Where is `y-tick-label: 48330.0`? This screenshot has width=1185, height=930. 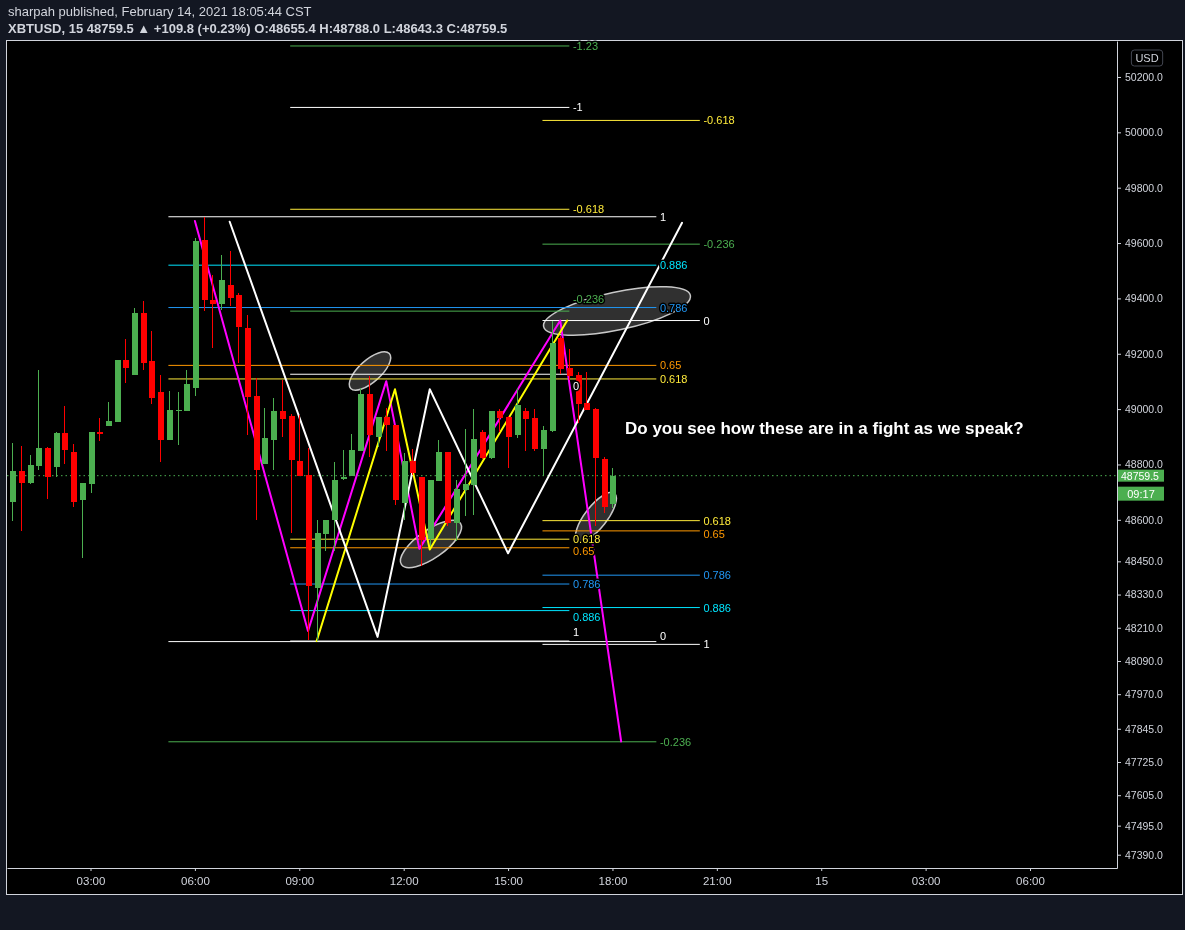 y-tick-label: 48330.0 is located at coordinates (1144, 594).